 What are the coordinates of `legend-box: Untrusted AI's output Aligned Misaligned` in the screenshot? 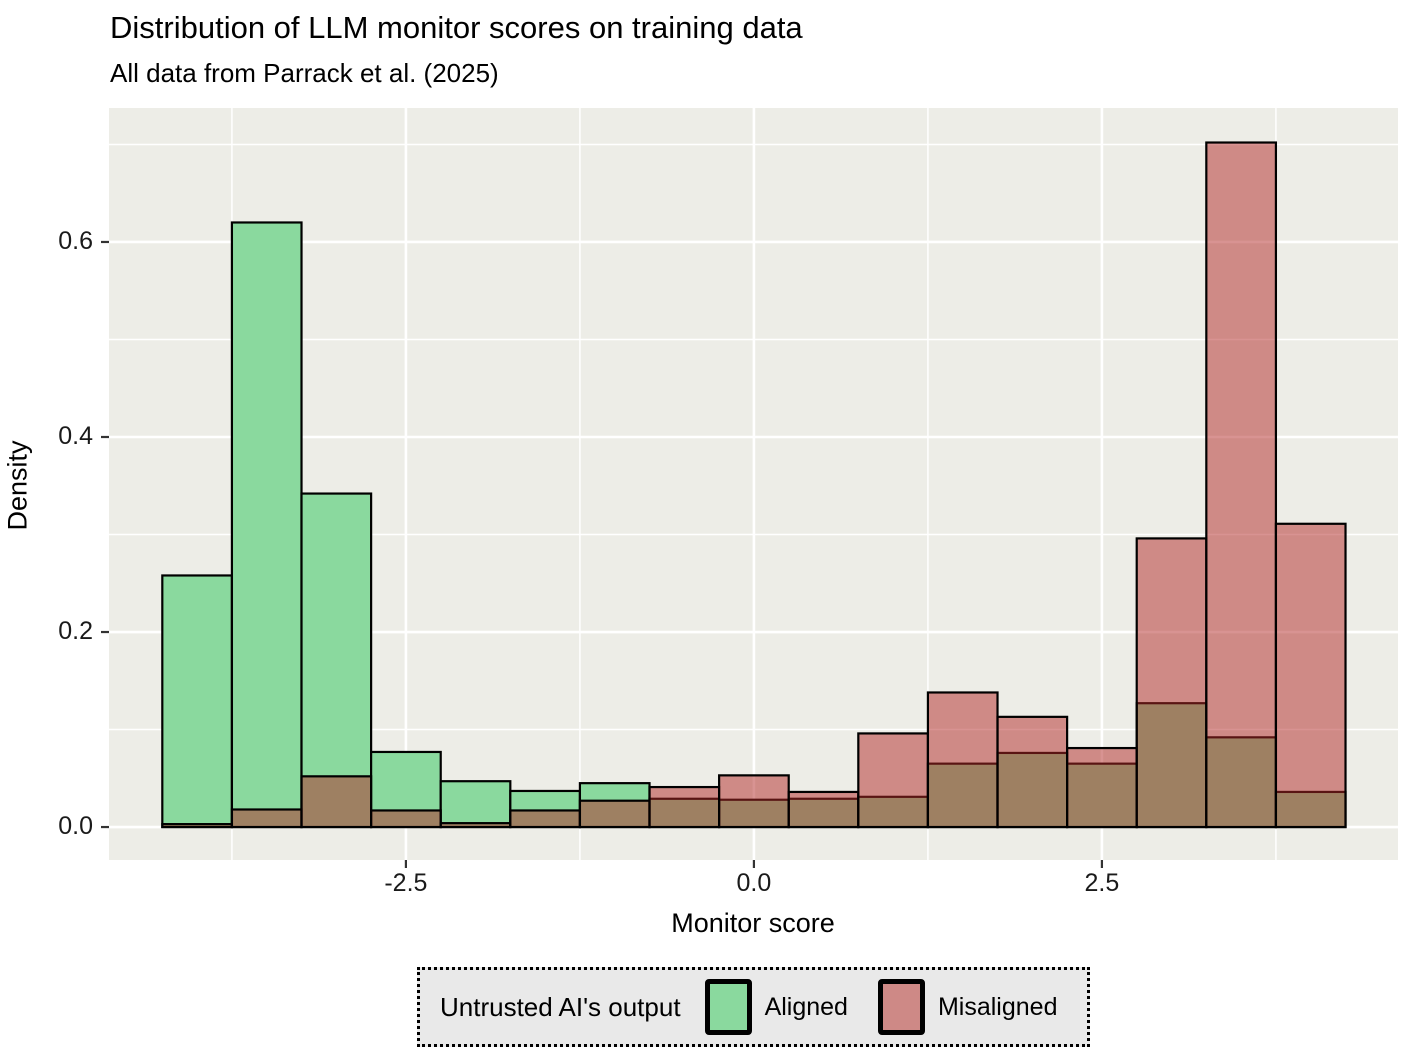 It's located at (753, 1007).